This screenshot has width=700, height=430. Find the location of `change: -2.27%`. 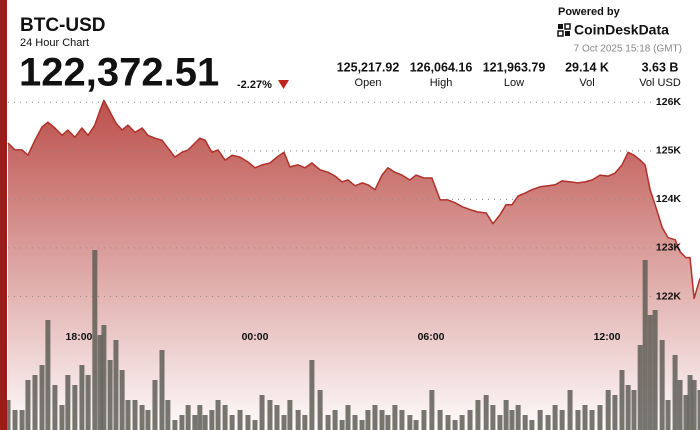

change: -2.27% is located at coordinates (254, 85).